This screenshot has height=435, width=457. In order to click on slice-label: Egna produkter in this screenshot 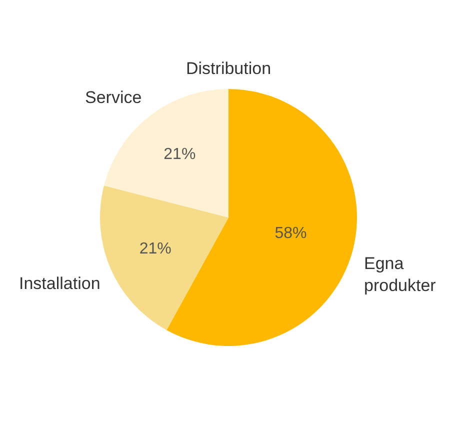, I will do `click(400, 275)`.